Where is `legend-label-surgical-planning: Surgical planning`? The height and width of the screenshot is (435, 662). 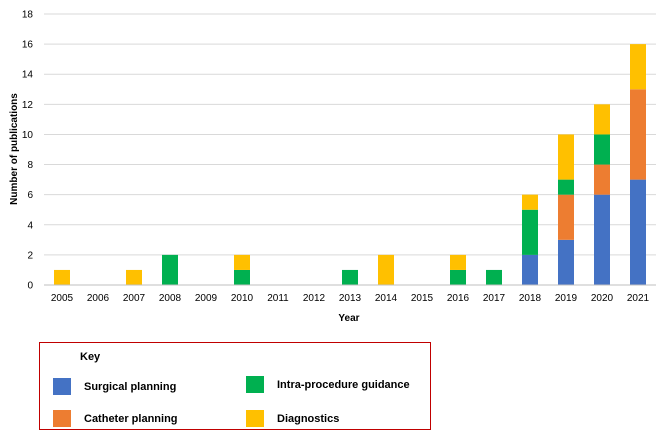 legend-label-surgical-planning: Surgical planning is located at coordinates (130, 386).